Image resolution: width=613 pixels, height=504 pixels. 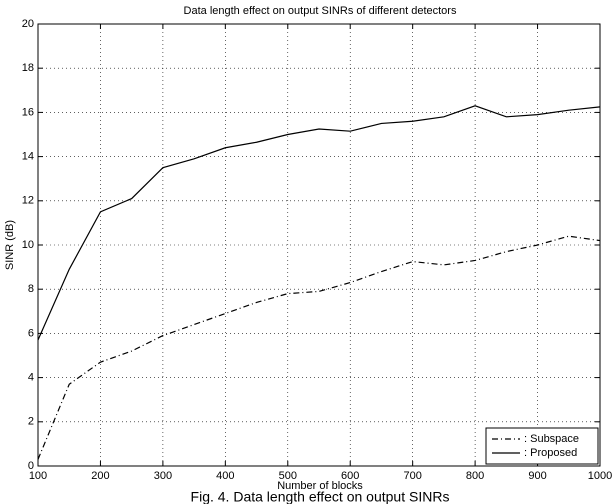 What do you see at coordinates (31, 422) in the screenshot?
I see `y-tick-label: 2` at bounding box center [31, 422].